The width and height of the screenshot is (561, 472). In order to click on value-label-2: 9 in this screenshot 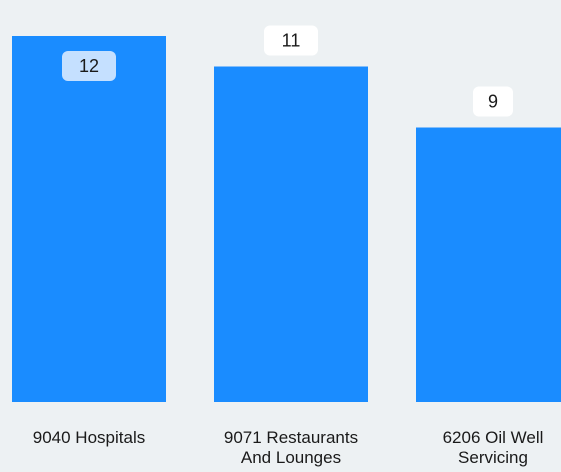, I will do `click(493, 102)`.